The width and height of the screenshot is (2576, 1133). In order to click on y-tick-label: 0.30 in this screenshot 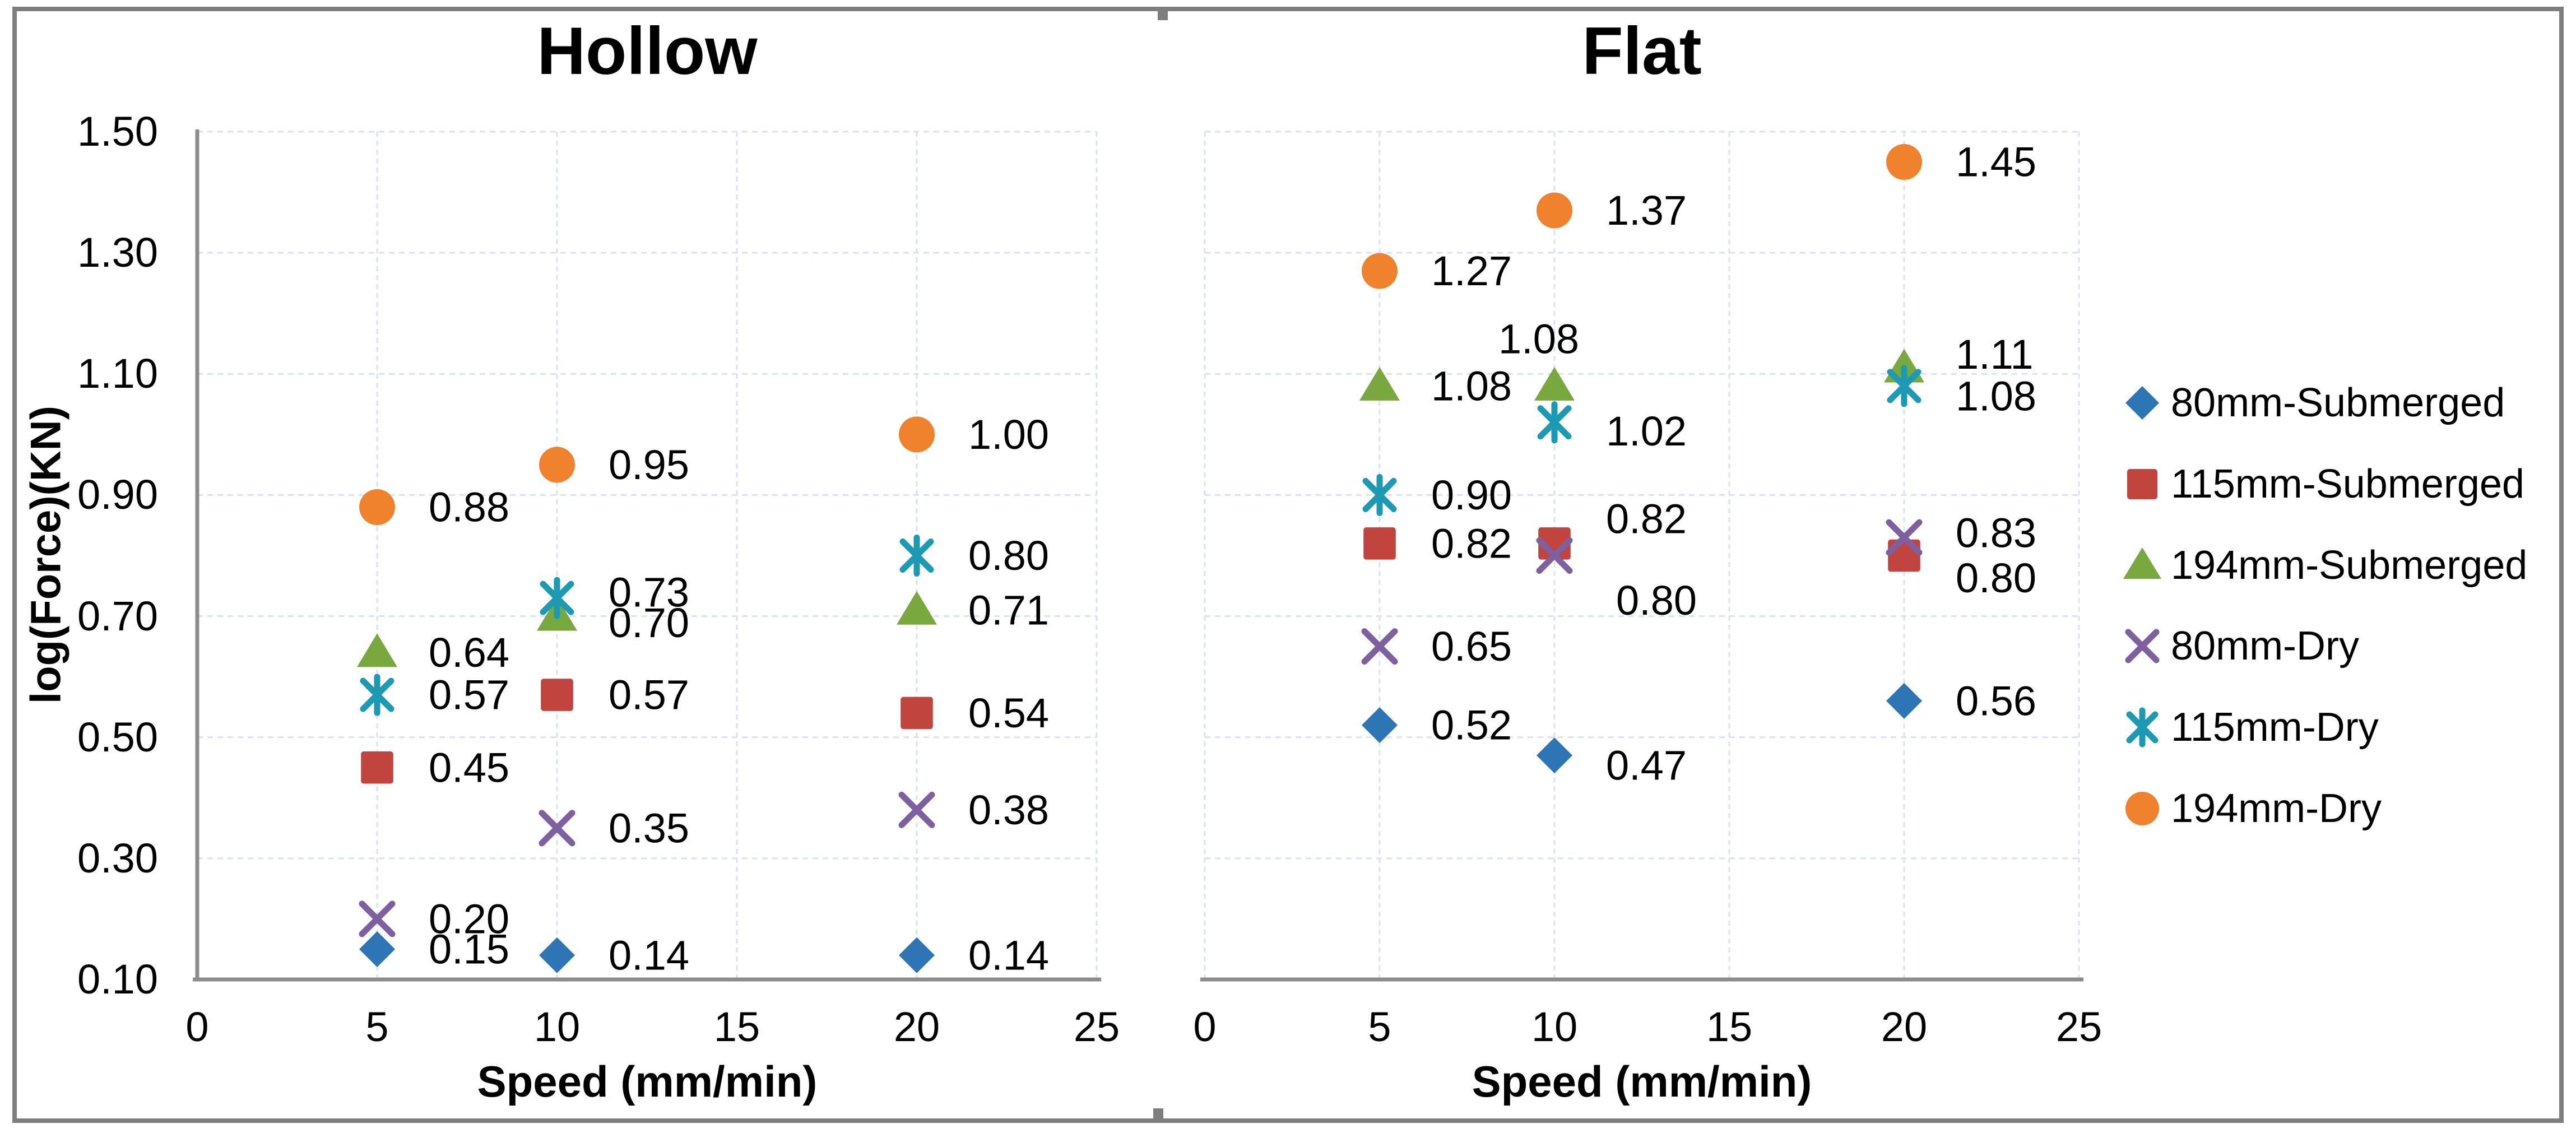, I will do `click(117, 858)`.